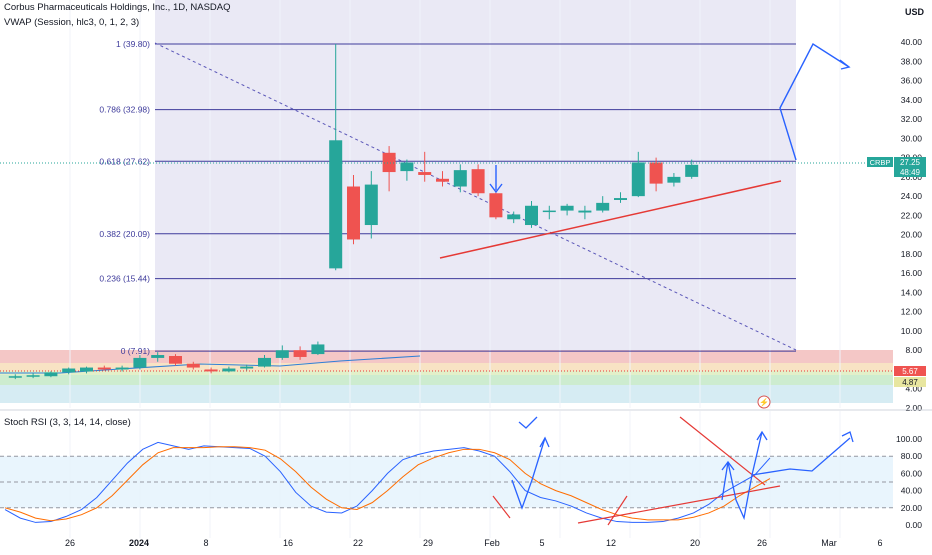 The image size is (932, 555). Describe the element at coordinates (912, 473) in the screenshot. I see `rsi-tick-label: 60.00` at that location.